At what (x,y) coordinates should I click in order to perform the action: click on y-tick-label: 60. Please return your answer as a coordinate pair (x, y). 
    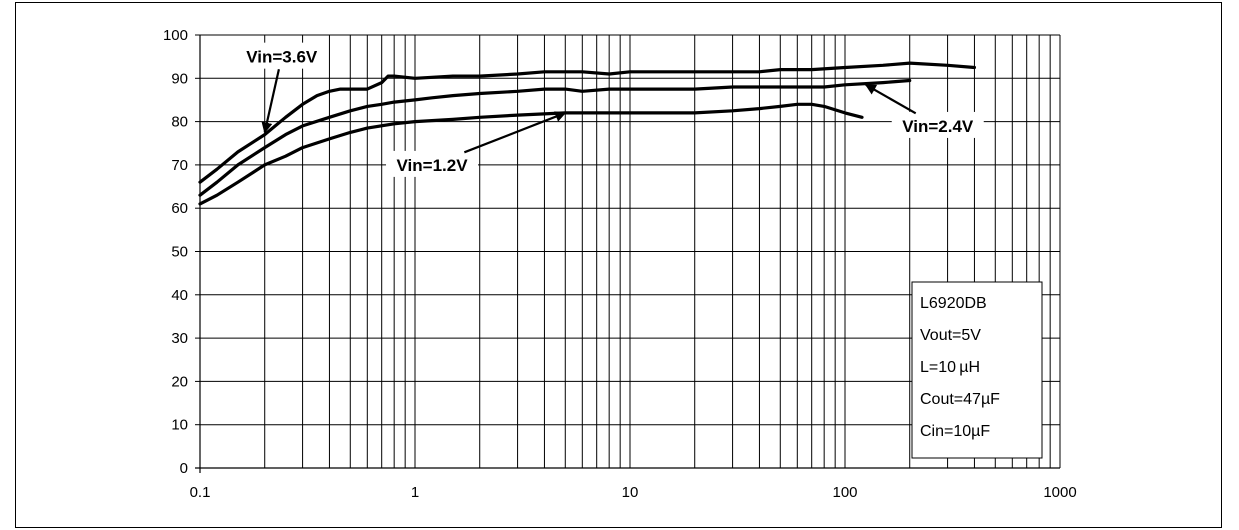
    Looking at the image, I should click on (179, 208).